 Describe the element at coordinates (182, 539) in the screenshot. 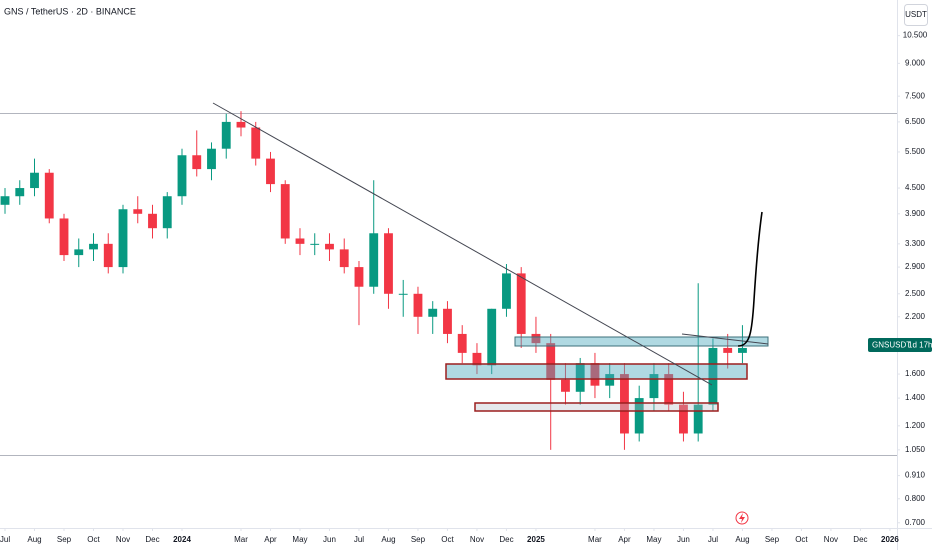

I see `x-tick-label: 2024` at that location.